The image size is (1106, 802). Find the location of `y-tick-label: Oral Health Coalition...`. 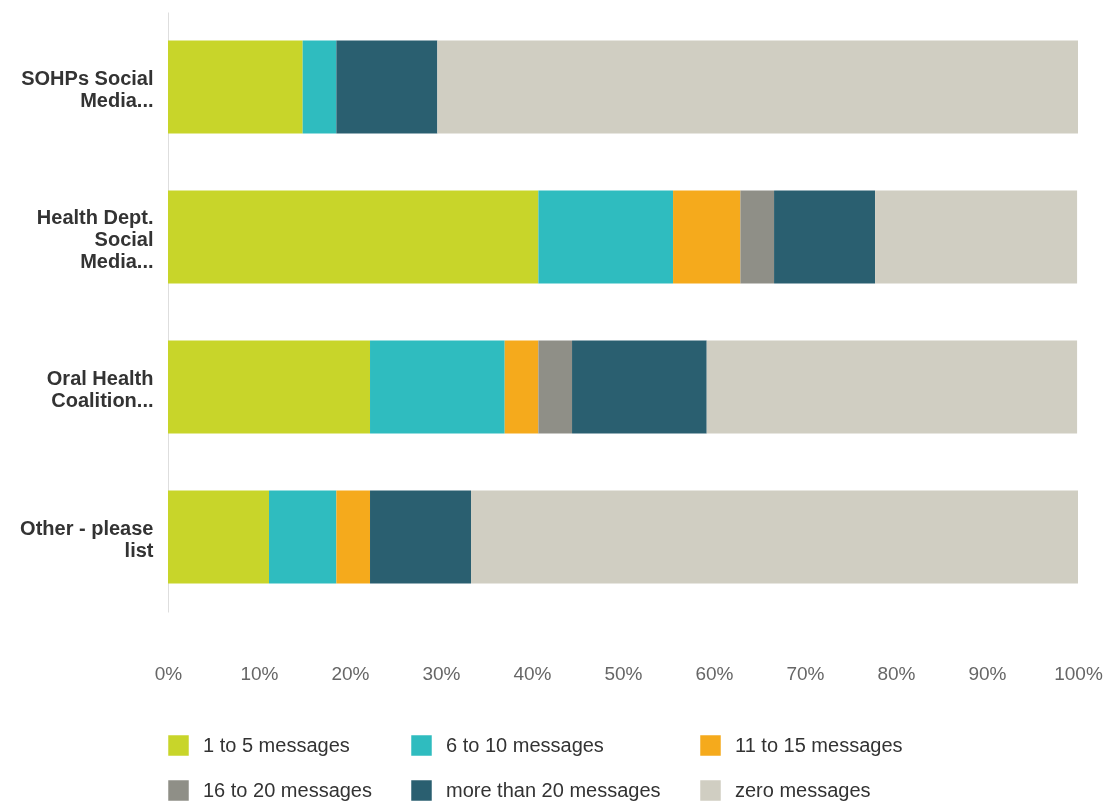

y-tick-label: Oral Health Coalition... is located at coordinates (100, 389).